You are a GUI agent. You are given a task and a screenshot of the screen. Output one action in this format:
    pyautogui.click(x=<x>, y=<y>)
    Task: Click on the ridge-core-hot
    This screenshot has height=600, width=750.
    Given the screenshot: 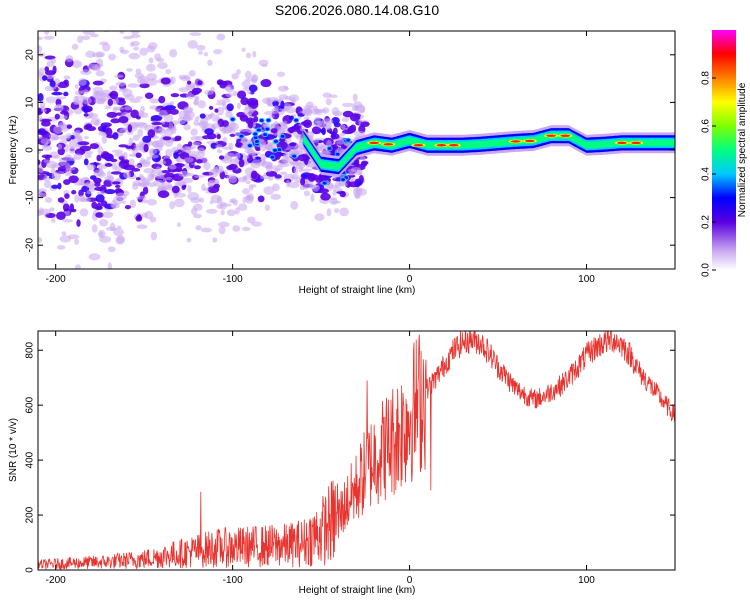 What is the action you would take?
    pyautogui.click(x=551, y=135)
    